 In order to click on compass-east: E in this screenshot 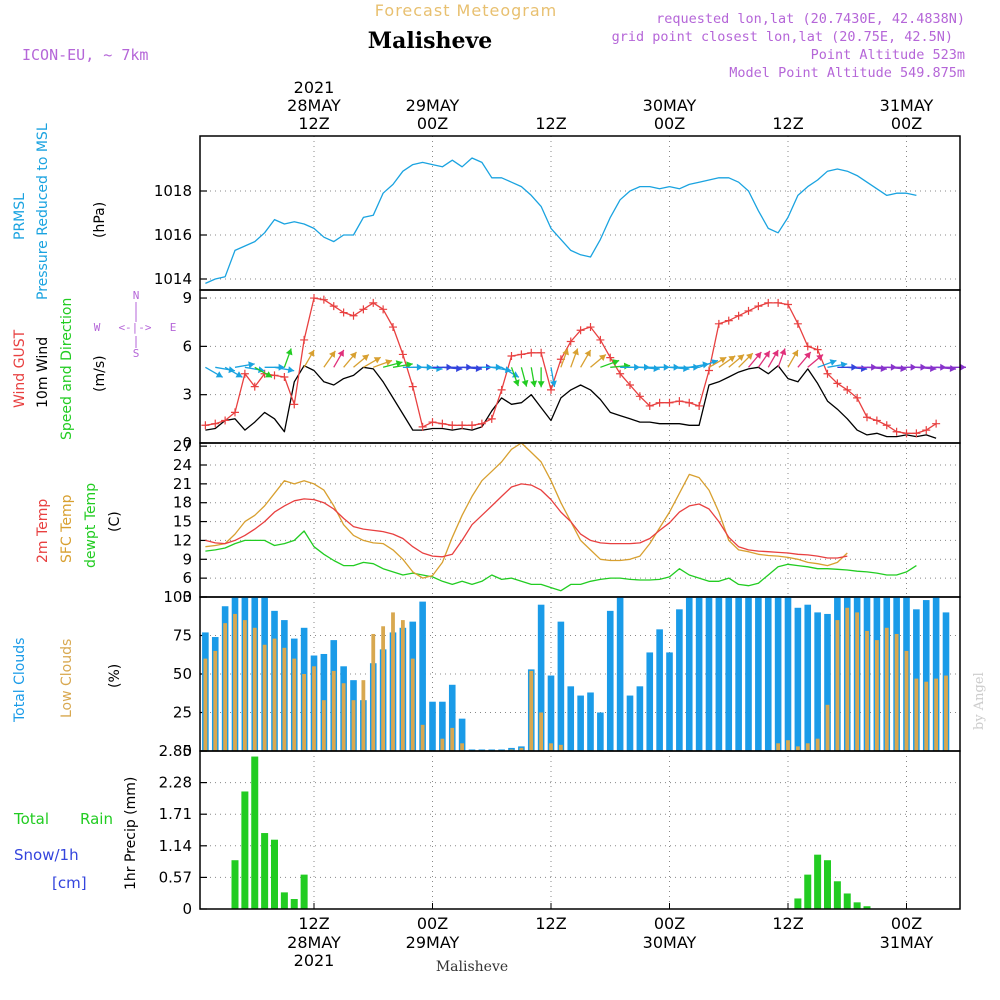, I will do `click(173, 327)`.